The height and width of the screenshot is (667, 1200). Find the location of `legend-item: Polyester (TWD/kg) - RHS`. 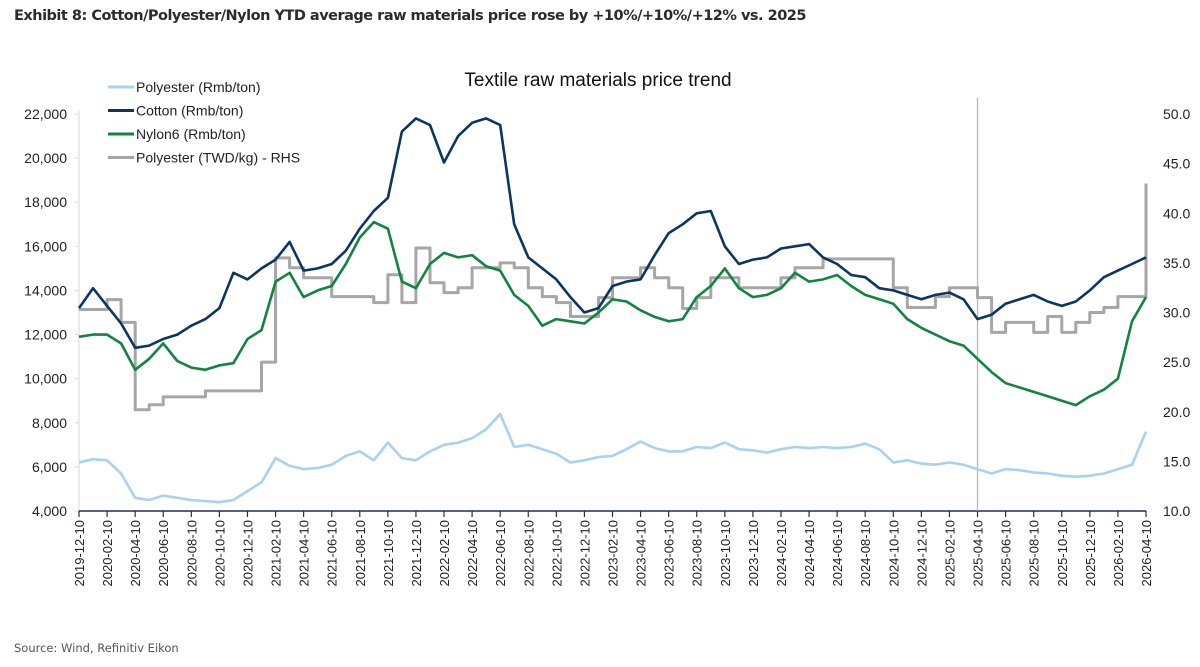

legend-item: Polyester (TWD/kg) - RHS is located at coordinates (204, 158).